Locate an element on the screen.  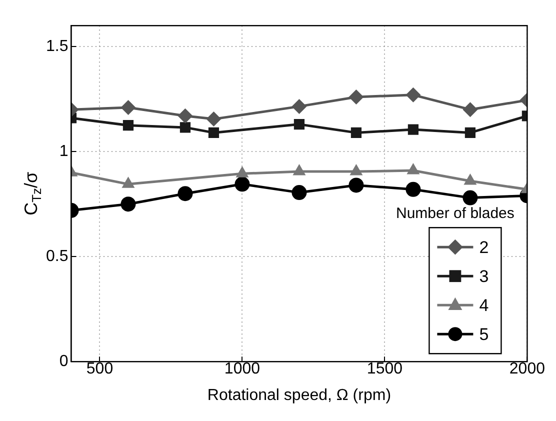
legend-title: Number of blades is located at coordinates (455, 213).